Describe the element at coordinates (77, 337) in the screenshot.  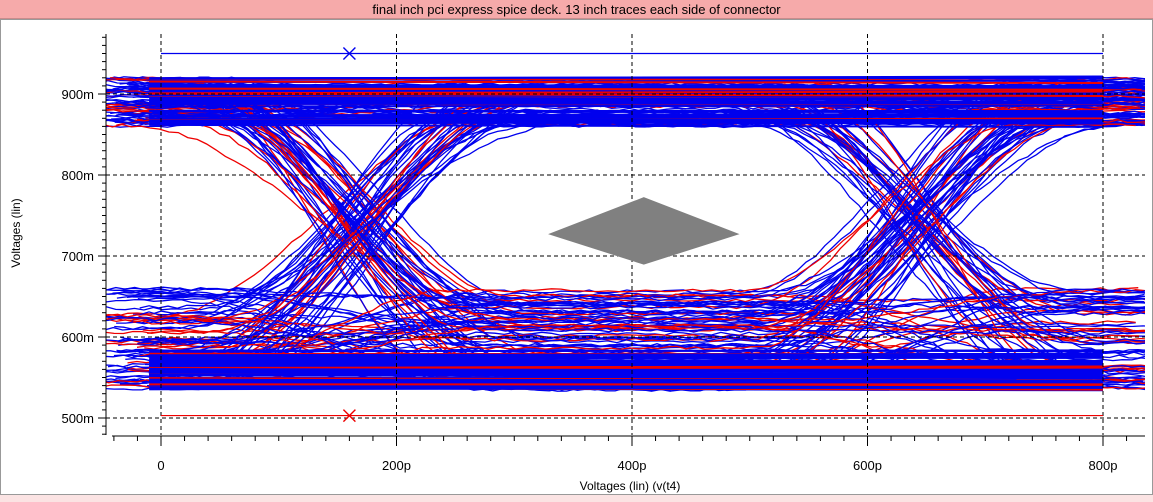
I see `y-tick-label: 600m` at that location.